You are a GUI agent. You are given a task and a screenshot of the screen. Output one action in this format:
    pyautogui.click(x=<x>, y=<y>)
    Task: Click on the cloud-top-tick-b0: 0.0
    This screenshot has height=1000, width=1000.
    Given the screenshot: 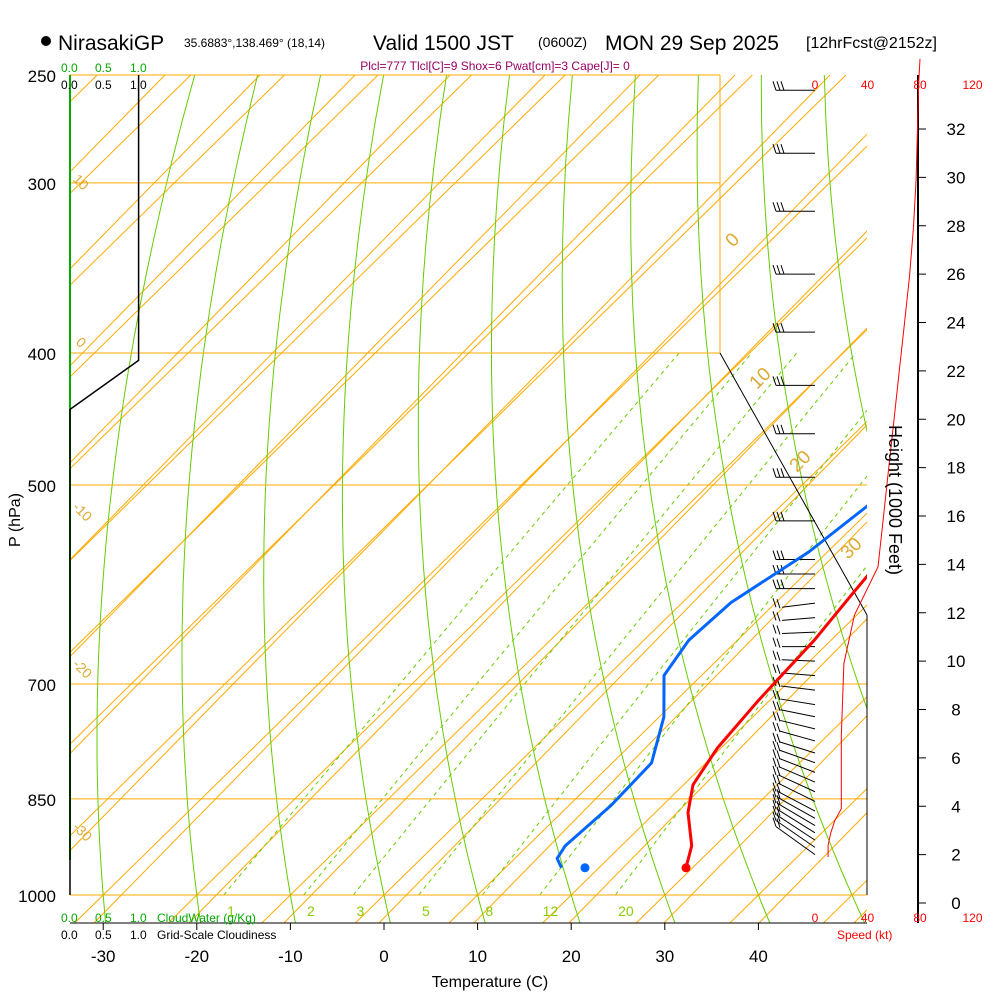 What is the action you would take?
    pyautogui.click(x=69, y=85)
    